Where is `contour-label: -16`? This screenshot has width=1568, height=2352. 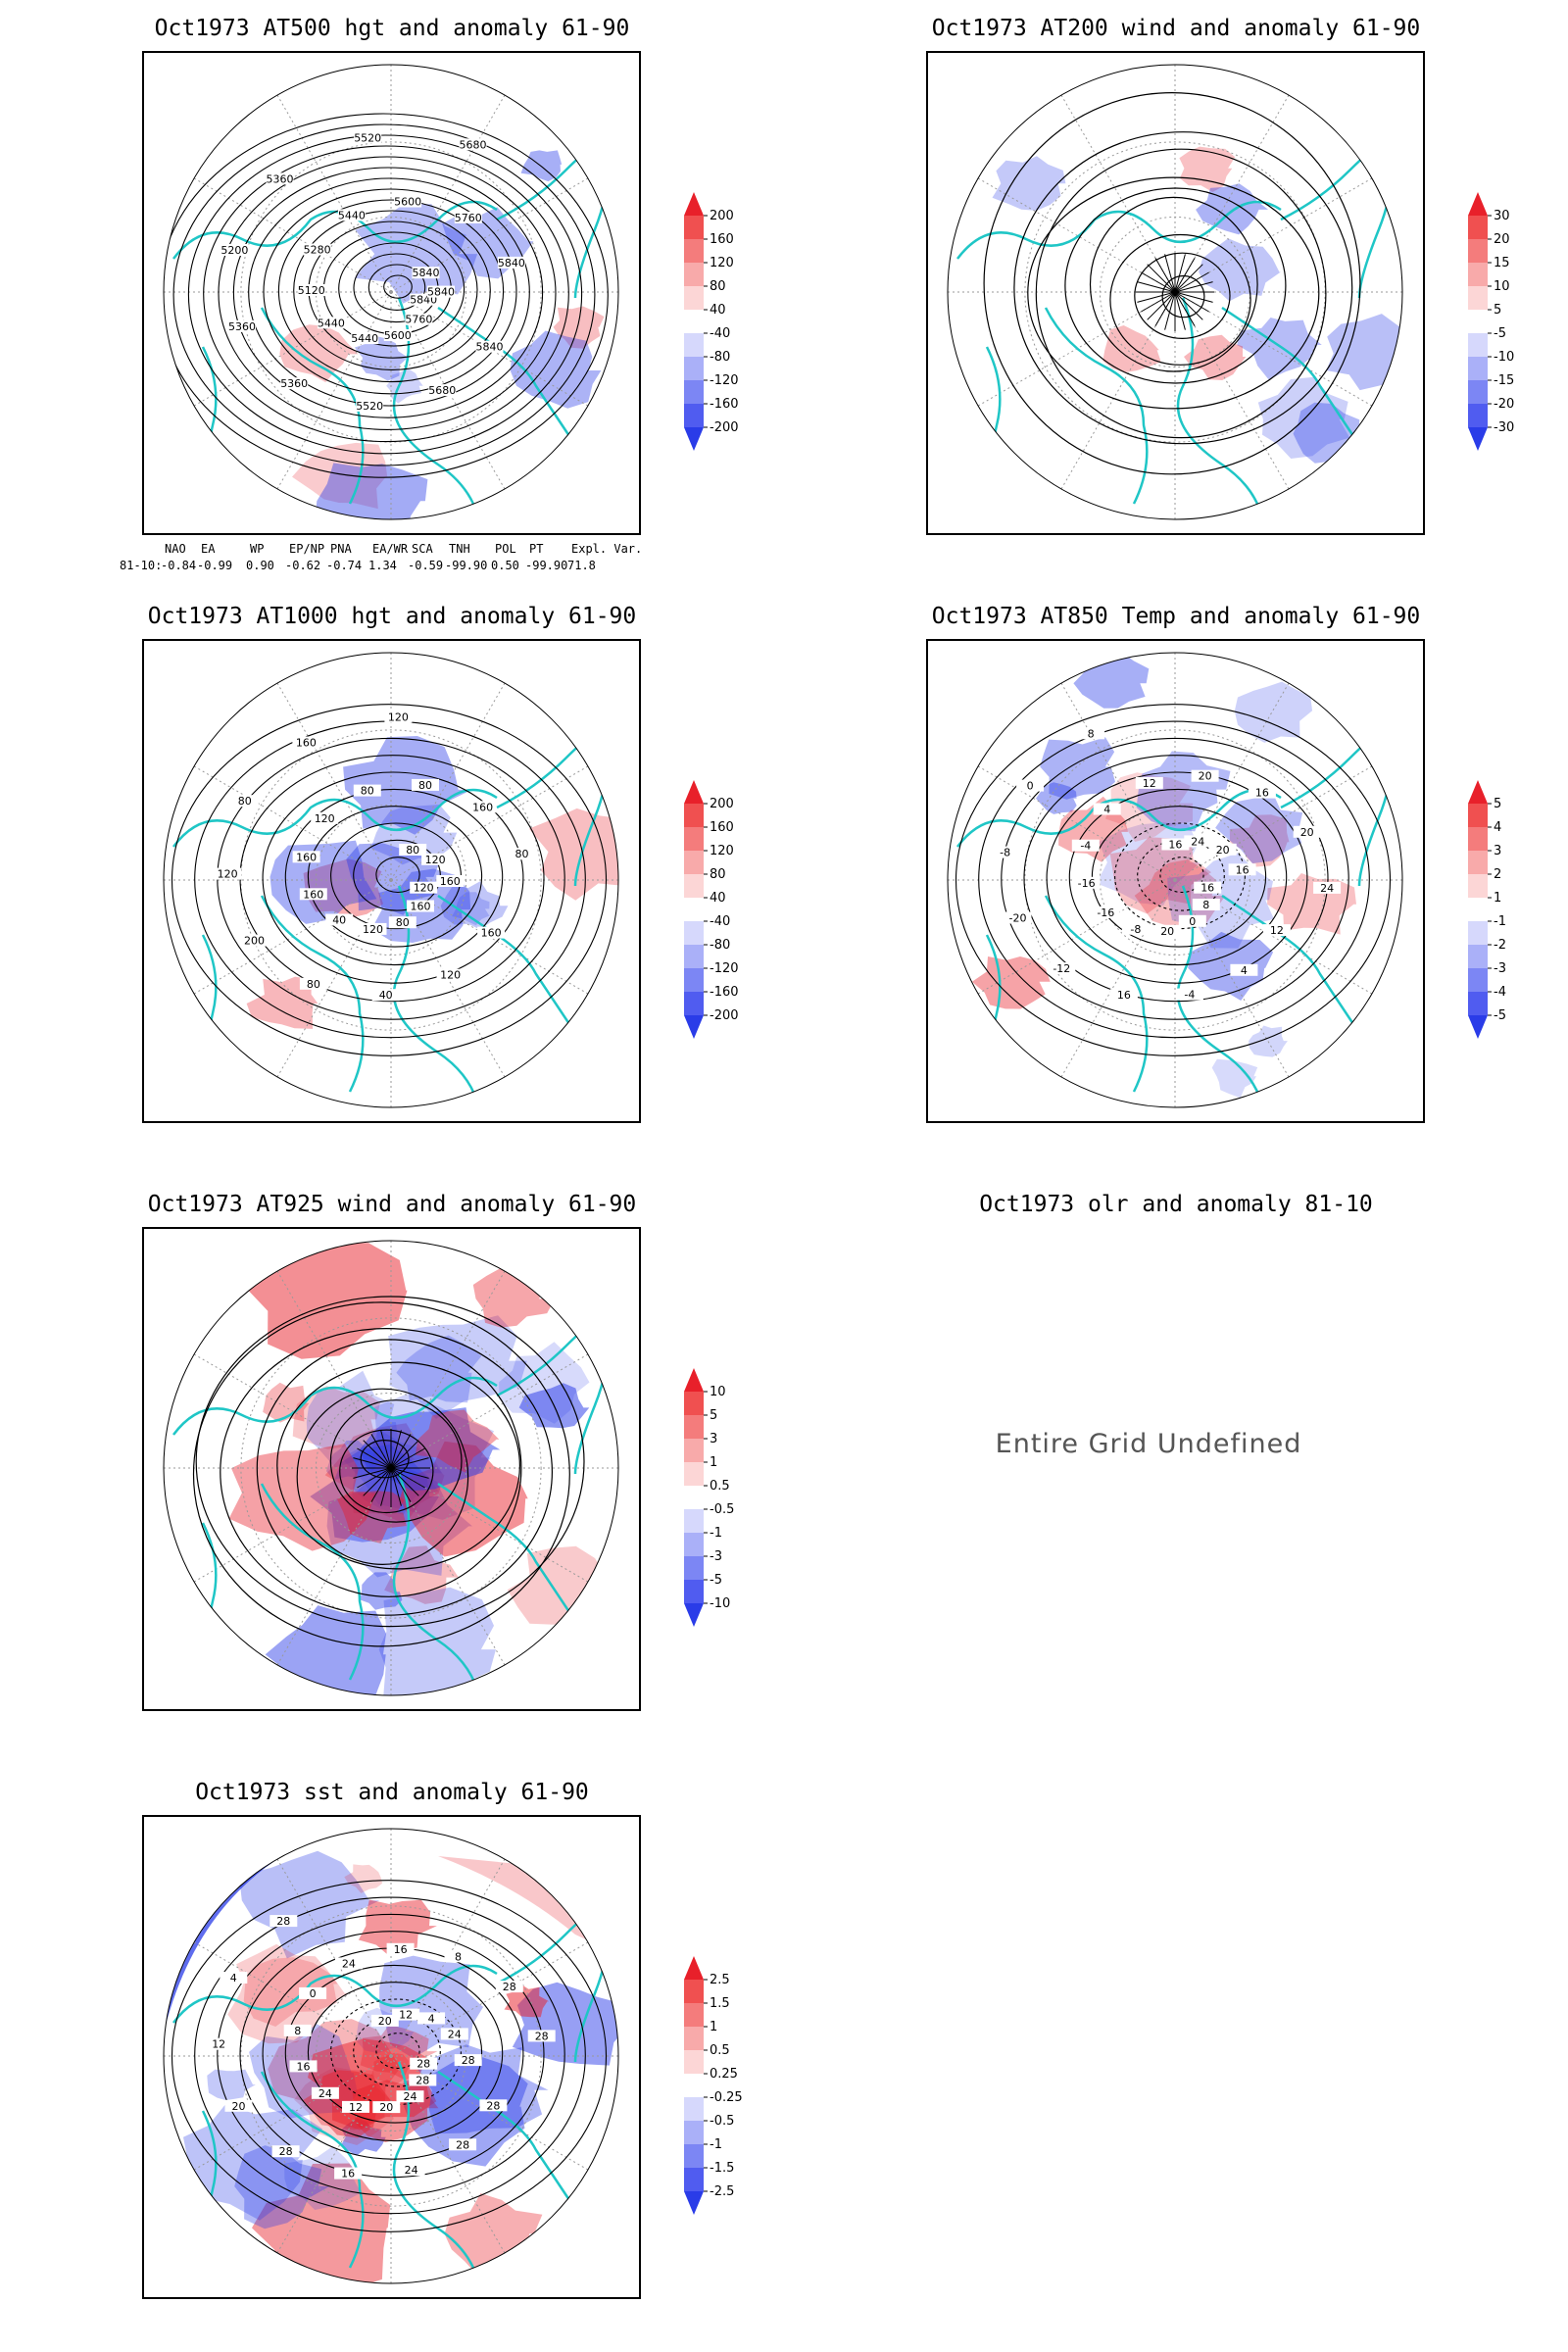
contour-label: -16 is located at coordinates (1087, 883).